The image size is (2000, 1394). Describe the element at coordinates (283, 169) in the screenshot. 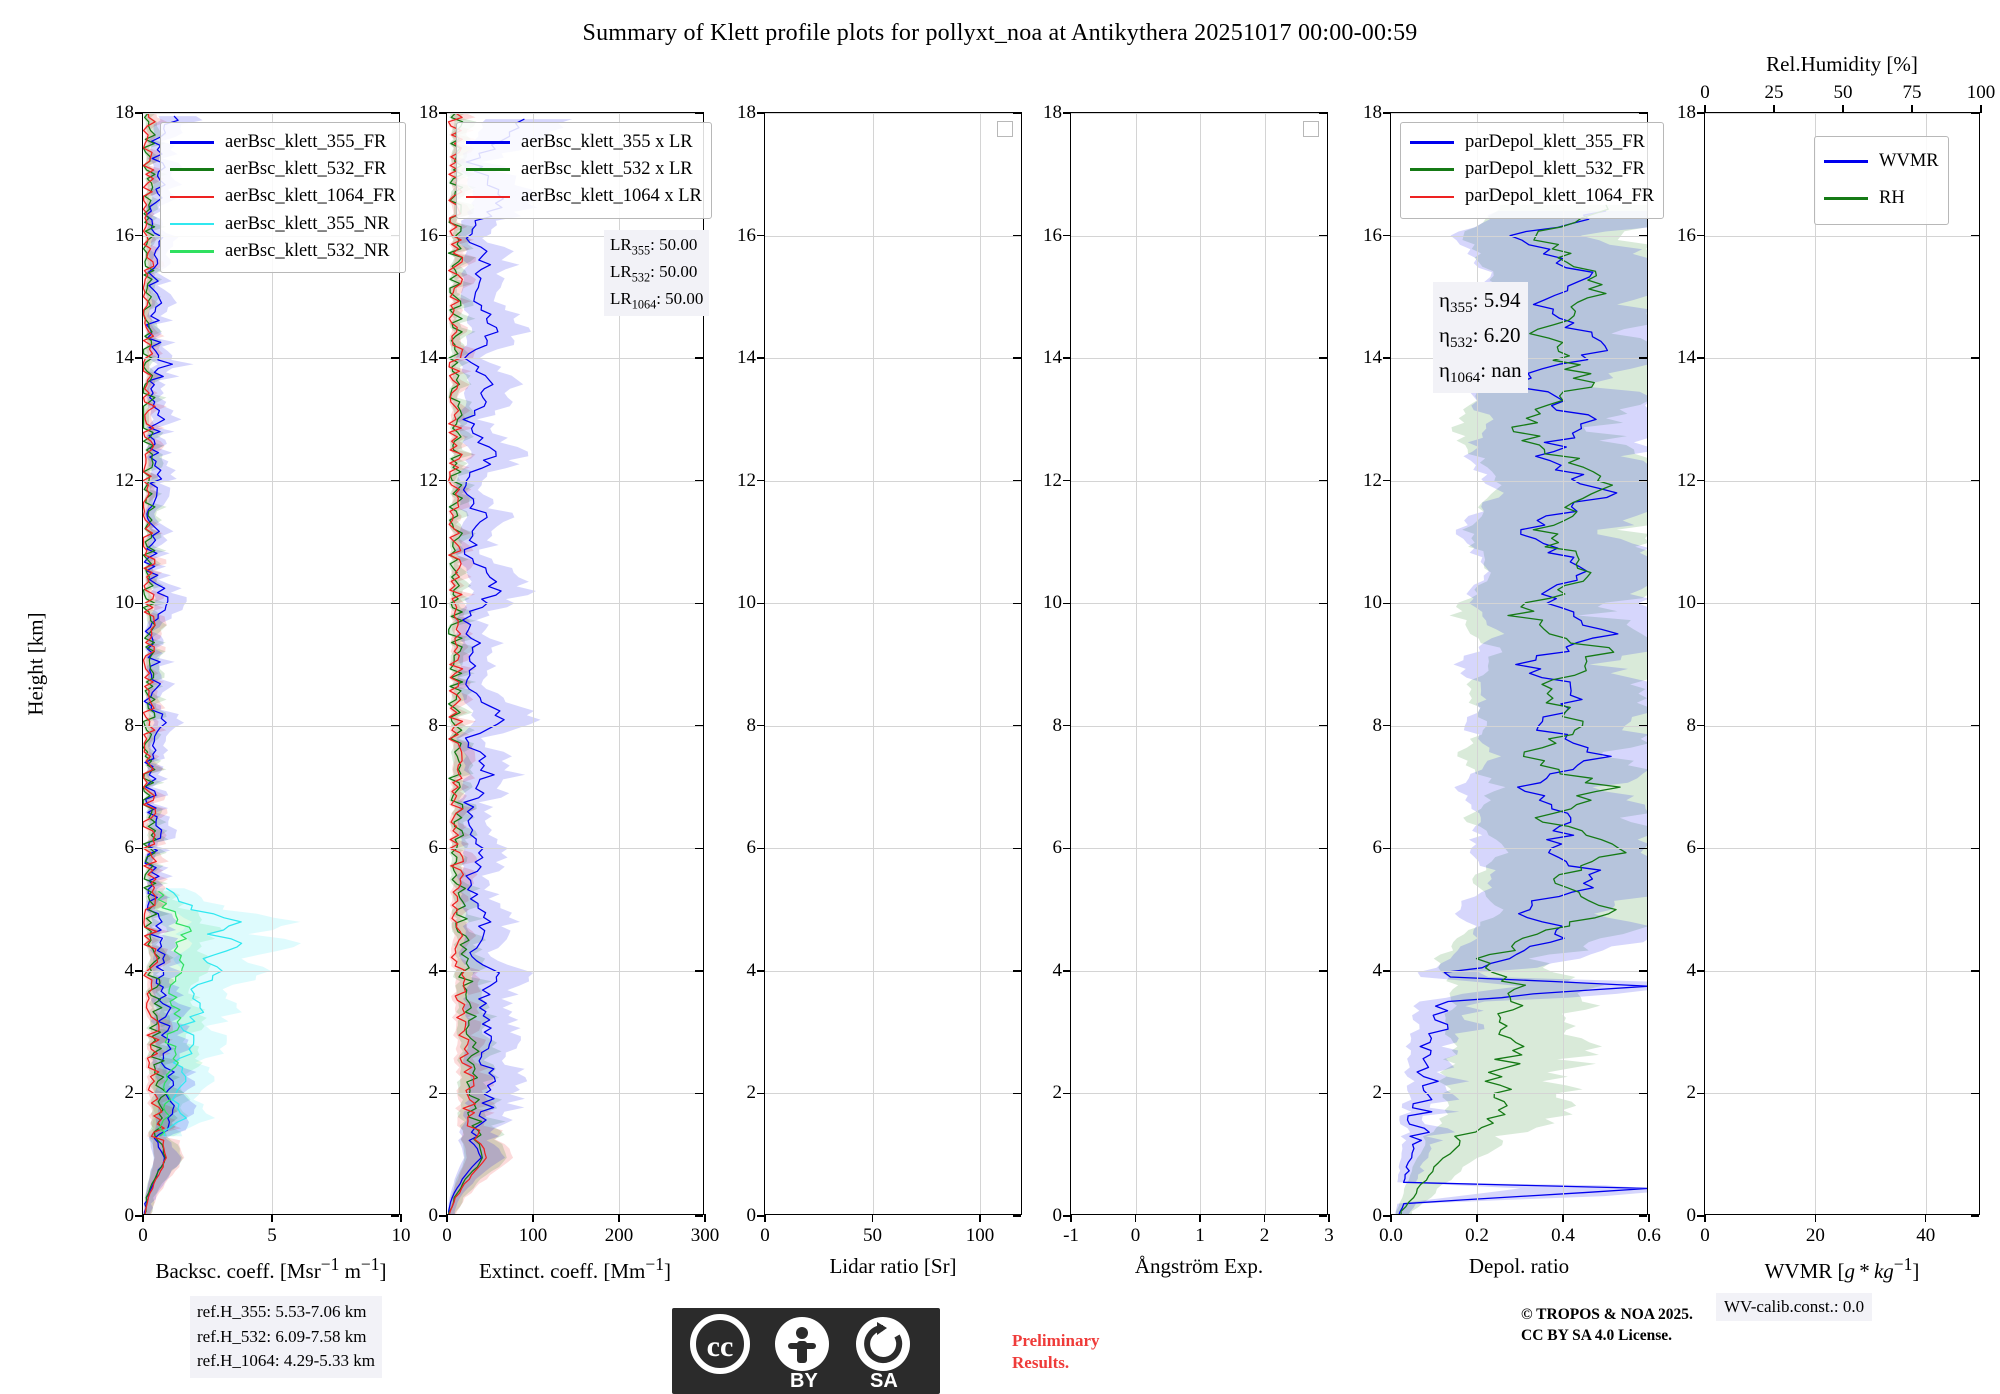

I see `legend-row: aerBsc_klett_532_FR` at that location.